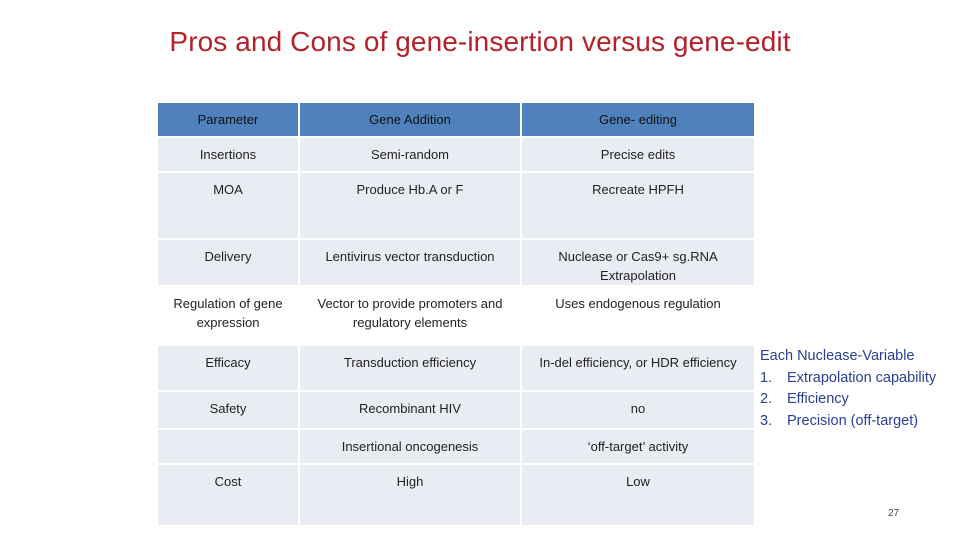 The width and height of the screenshot is (960, 540). I want to click on table-cell: Regulation of gene expression, so click(228, 315).